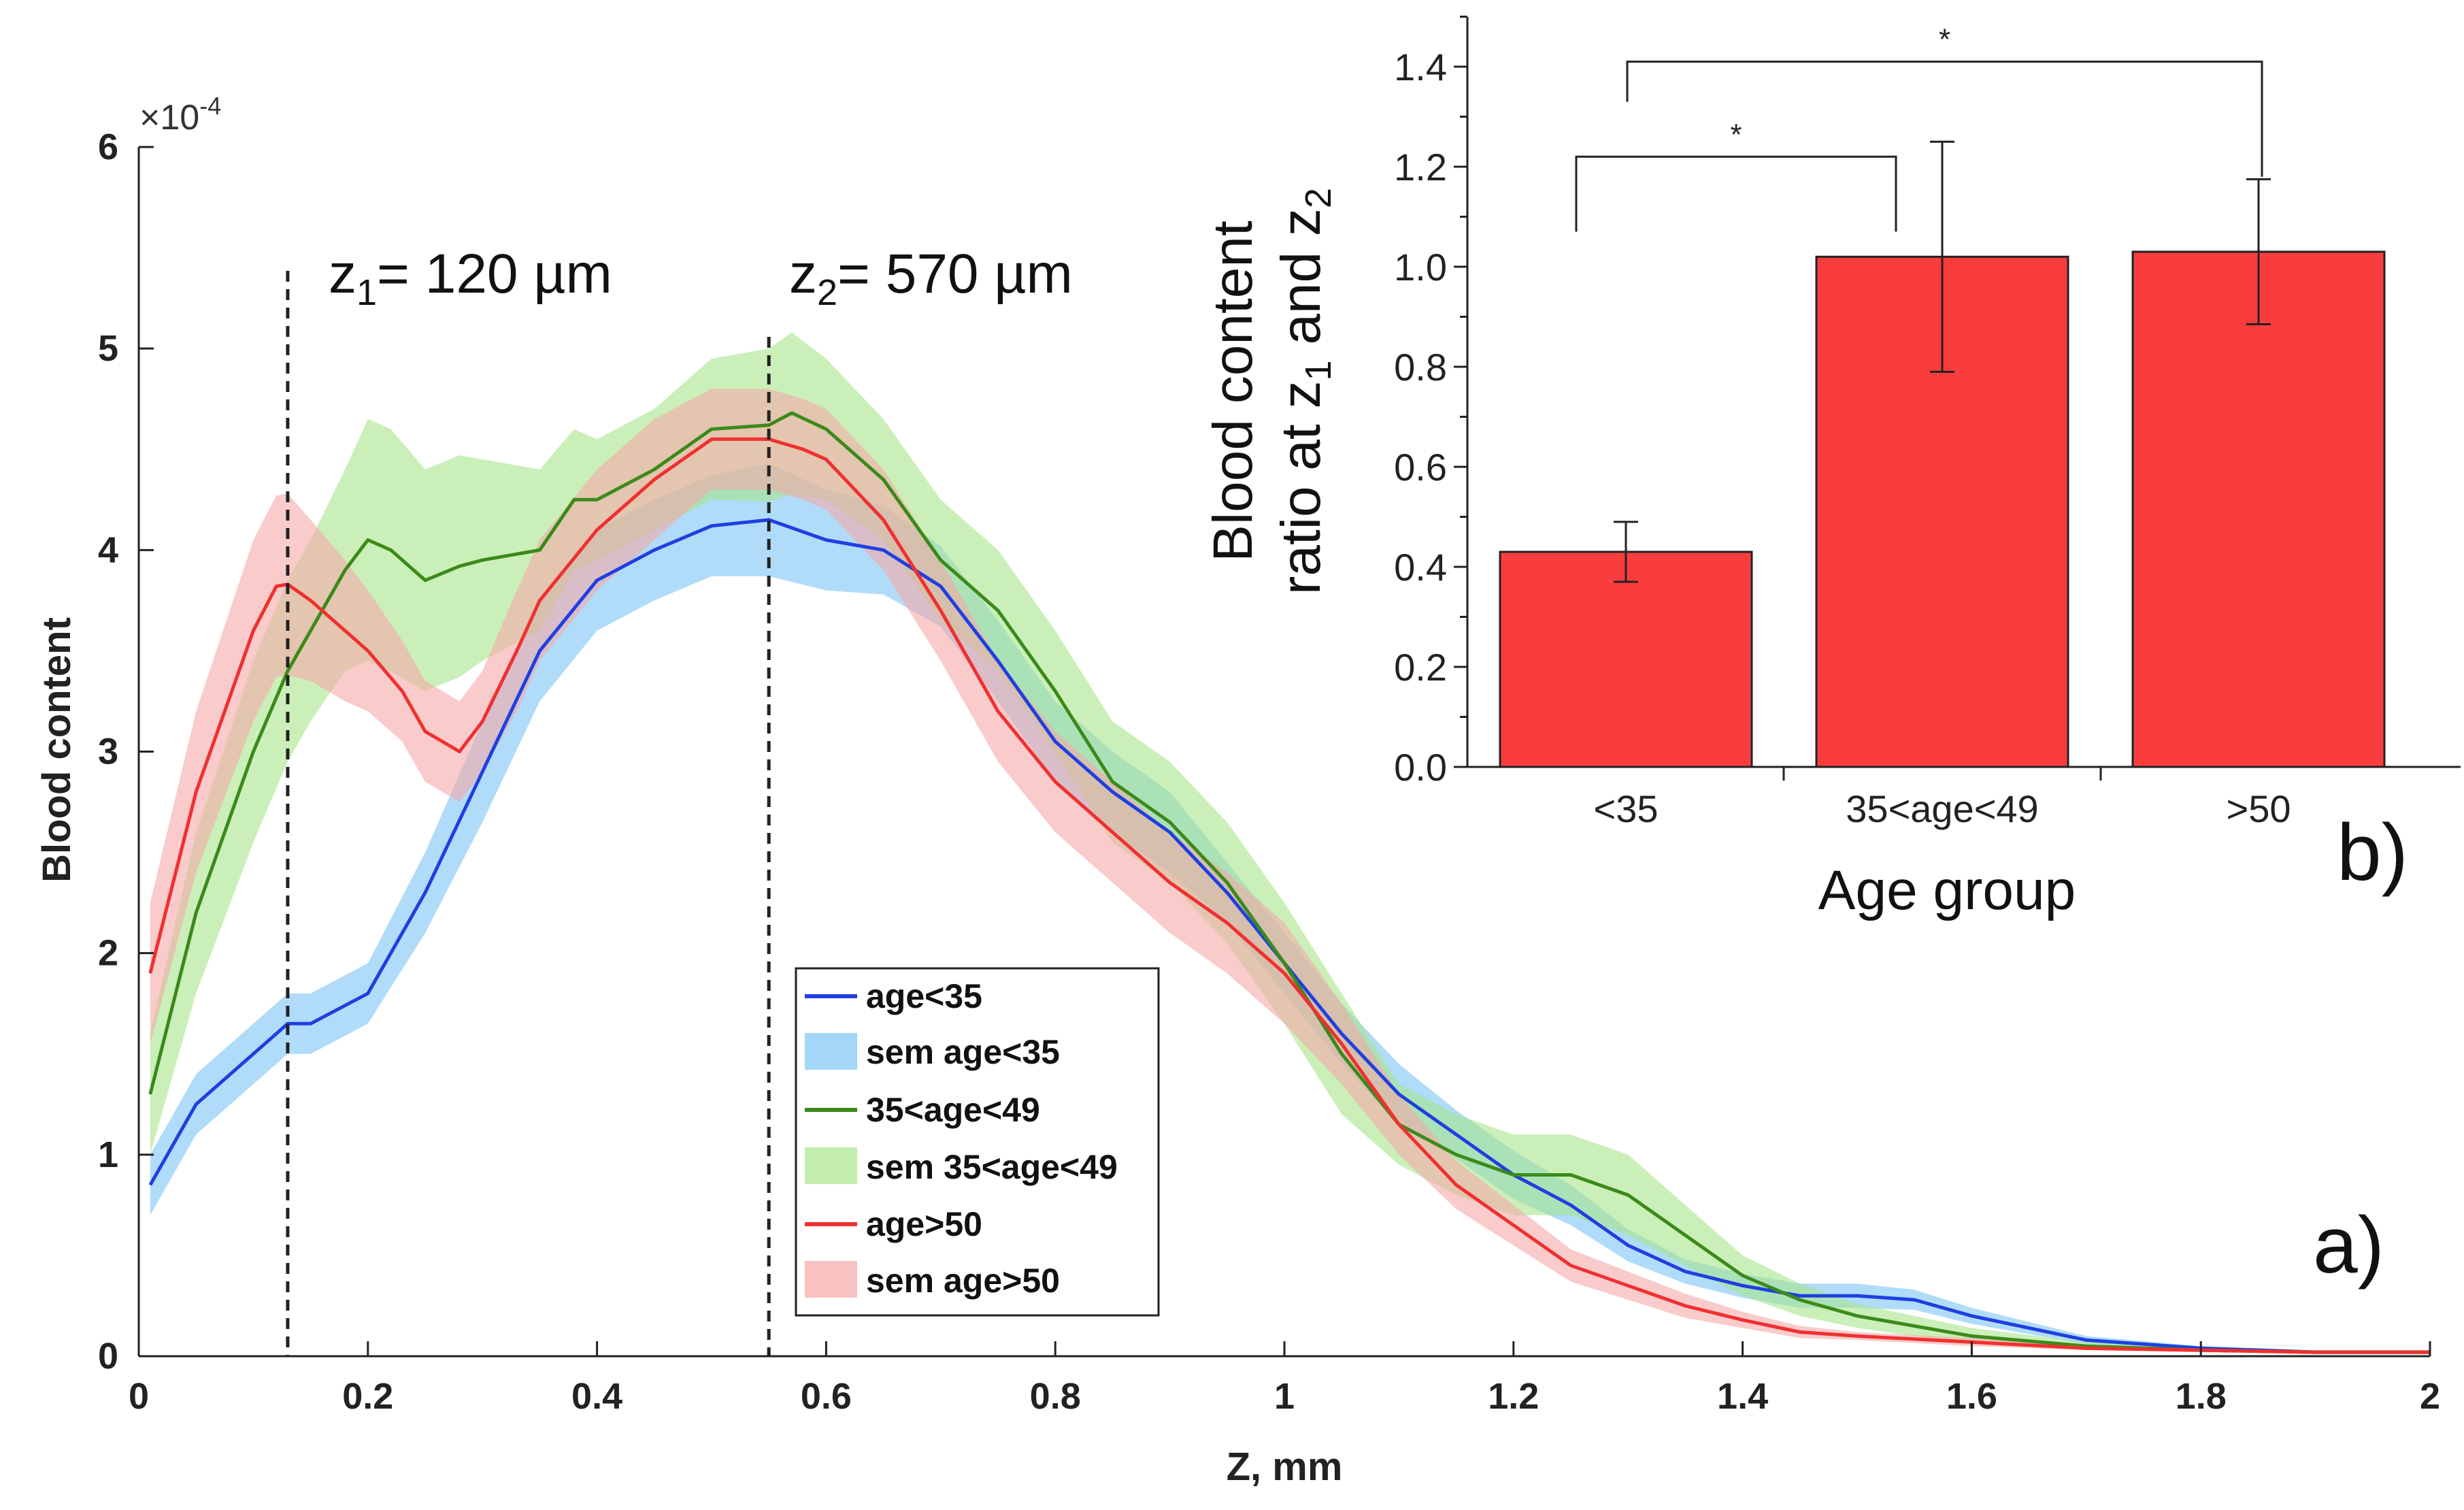  I want to click on a-y-ticks: 0 1 2 3 4 5 6, so click(126, 752).